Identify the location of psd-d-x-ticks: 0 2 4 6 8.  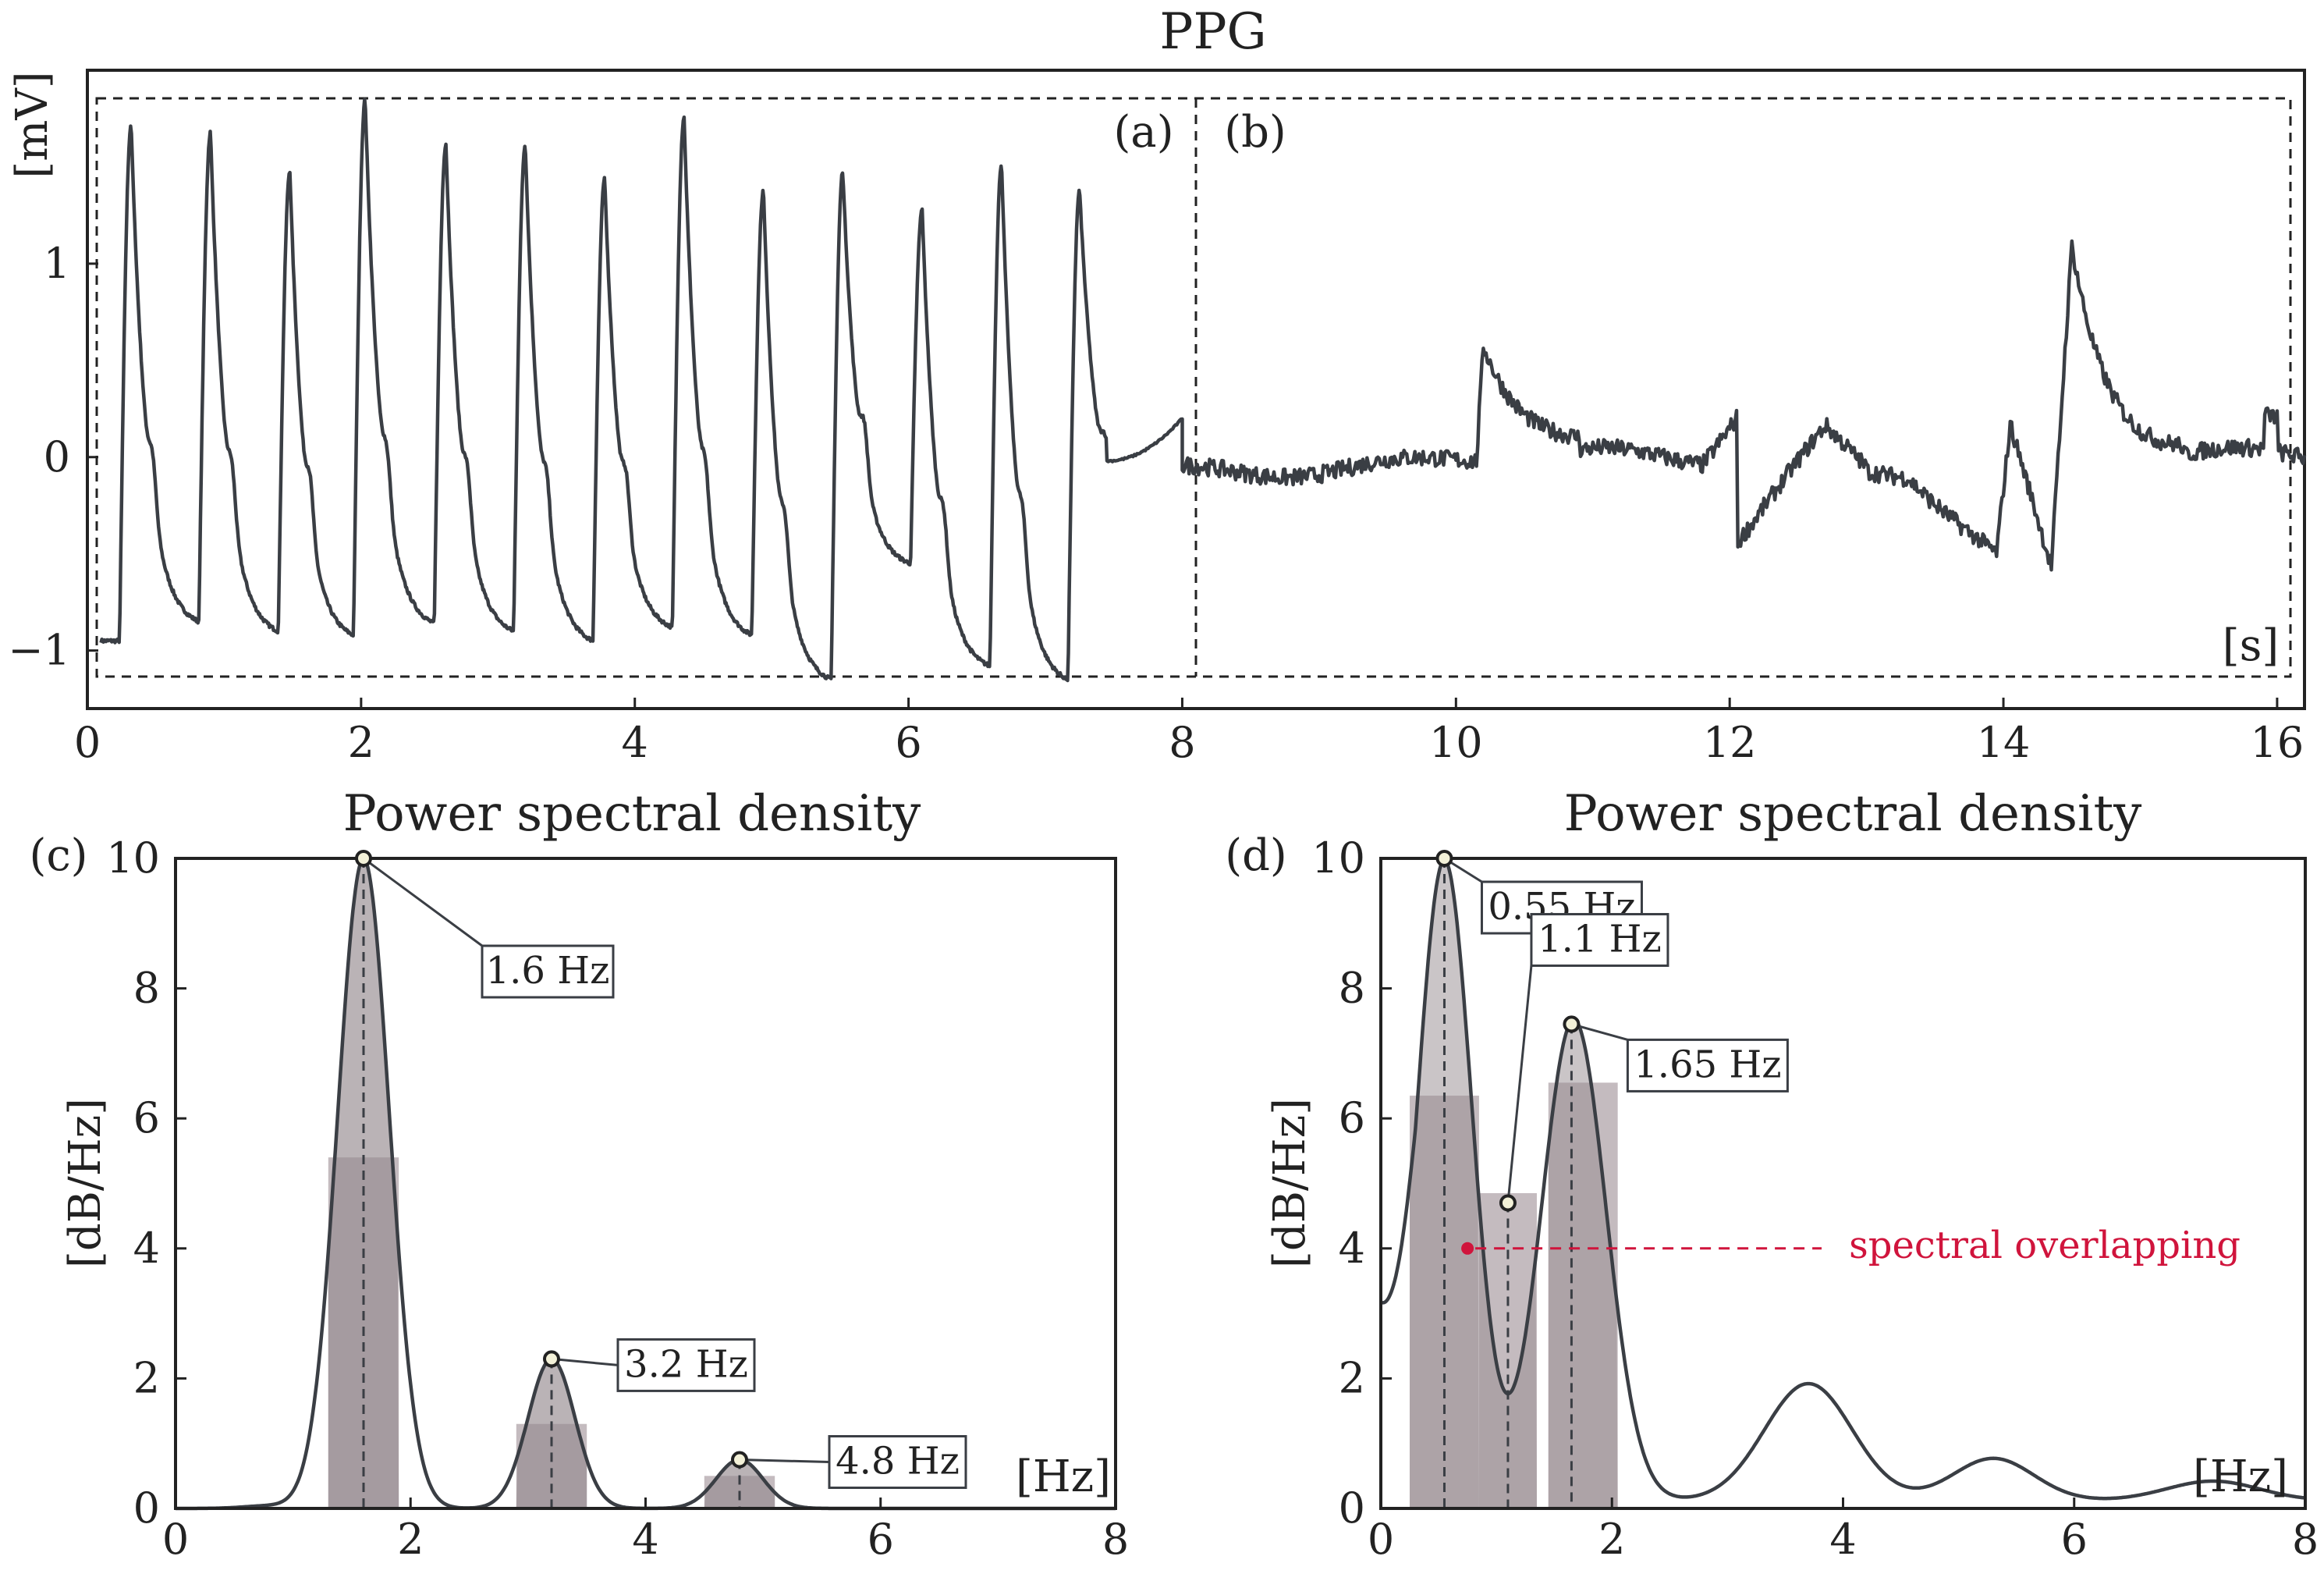
(1843, 1531).